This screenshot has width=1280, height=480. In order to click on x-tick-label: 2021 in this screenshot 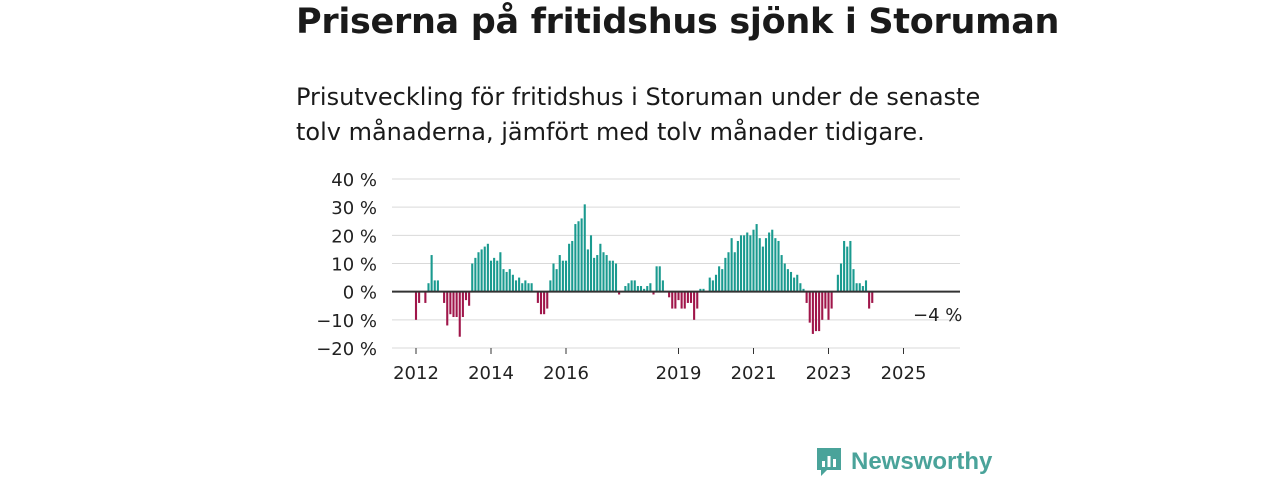, I will do `click(754, 373)`.